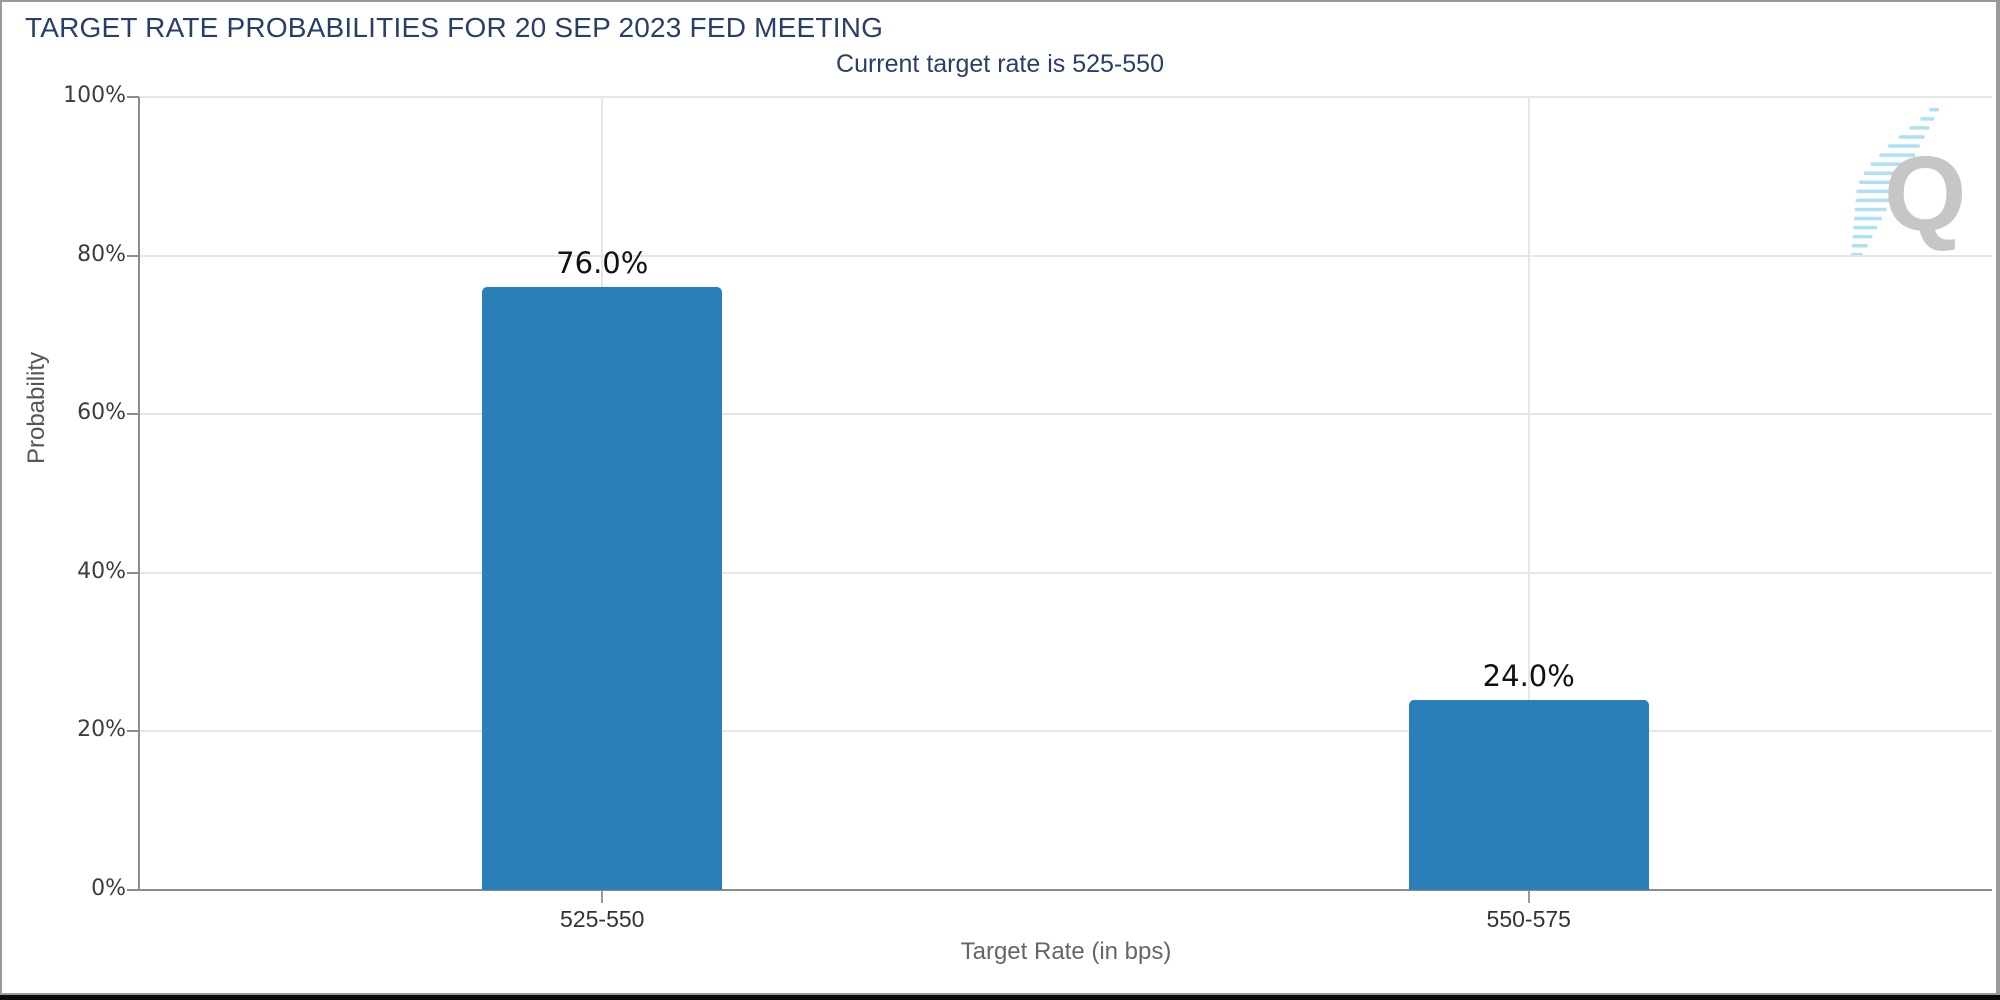 The width and height of the screenshot is (2000, 1000). What do you see at coordinates (94, 95) in the screenshot?
I see `y-axis-tick-label: 100%` at bounding box center [94, 95].